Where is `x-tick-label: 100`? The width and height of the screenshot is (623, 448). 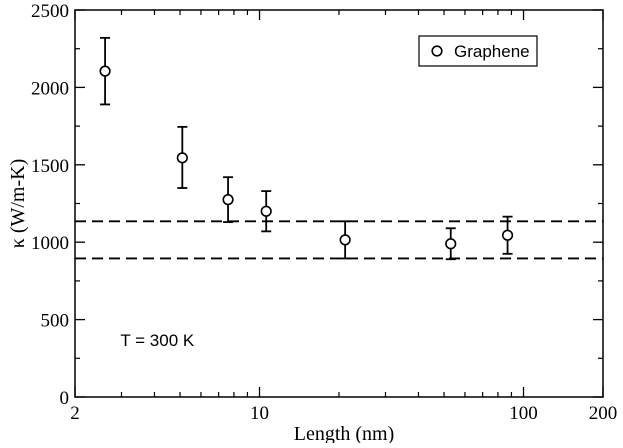 x-tick-label: 100 is located at coordinates (523, 413).